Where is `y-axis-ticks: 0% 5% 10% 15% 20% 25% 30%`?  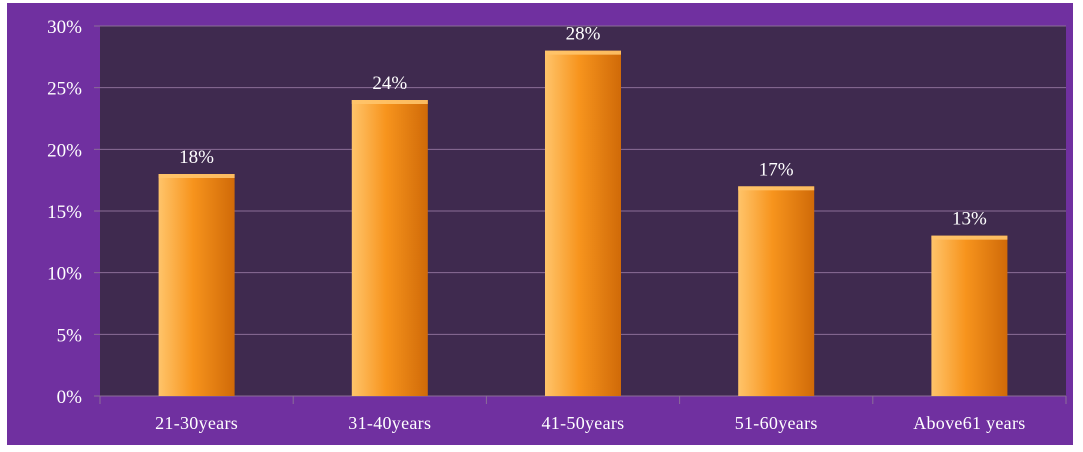 y-axis-ticks: 0% 5% 10% 15% 20% 25% 30% is located at coordinates (64, 212).